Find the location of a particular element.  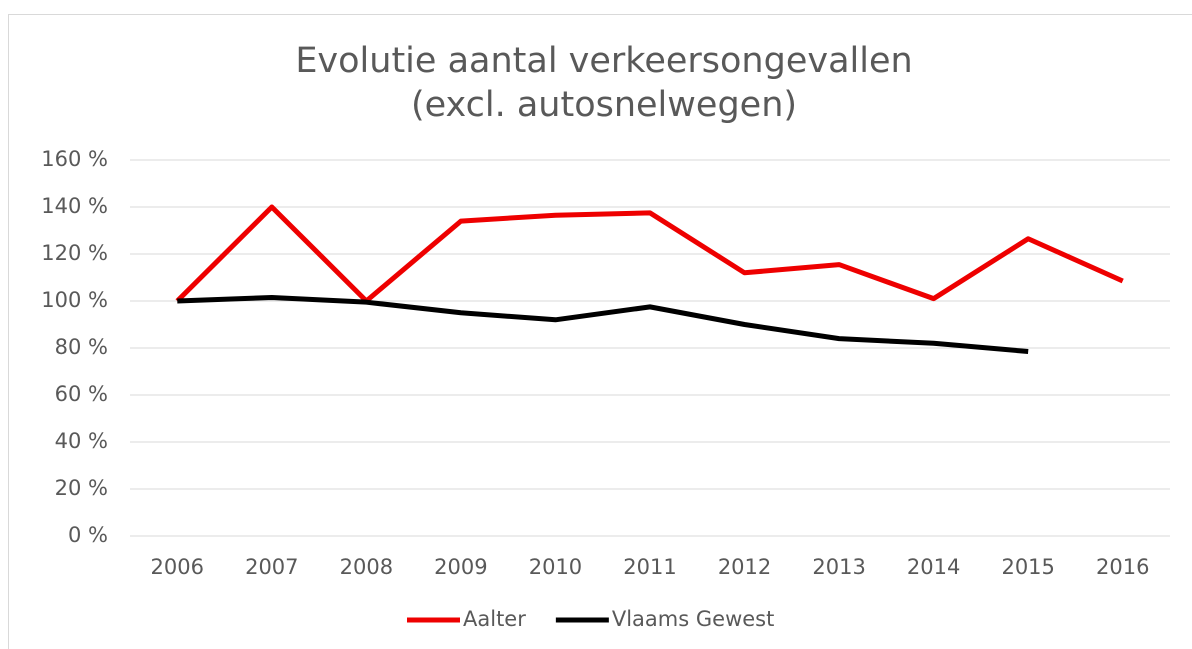

y-tick-label: 160 % is located at coordinates (74, 159).